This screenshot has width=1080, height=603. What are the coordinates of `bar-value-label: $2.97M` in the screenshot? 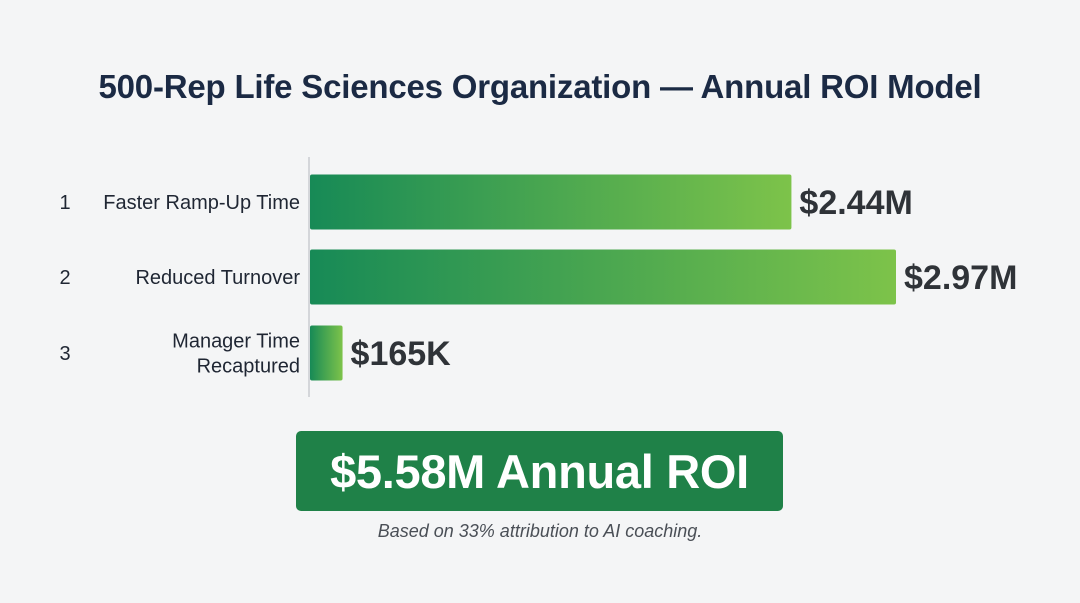 It's located at (960, 278).